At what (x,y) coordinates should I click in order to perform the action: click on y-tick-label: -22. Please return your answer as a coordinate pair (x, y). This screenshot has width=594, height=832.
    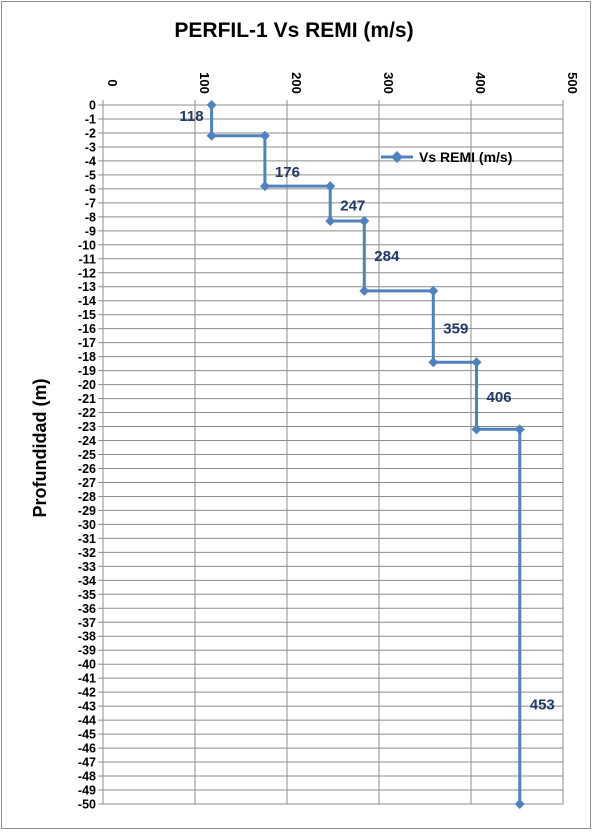
    Looking at the image, I should click on (87, 413).